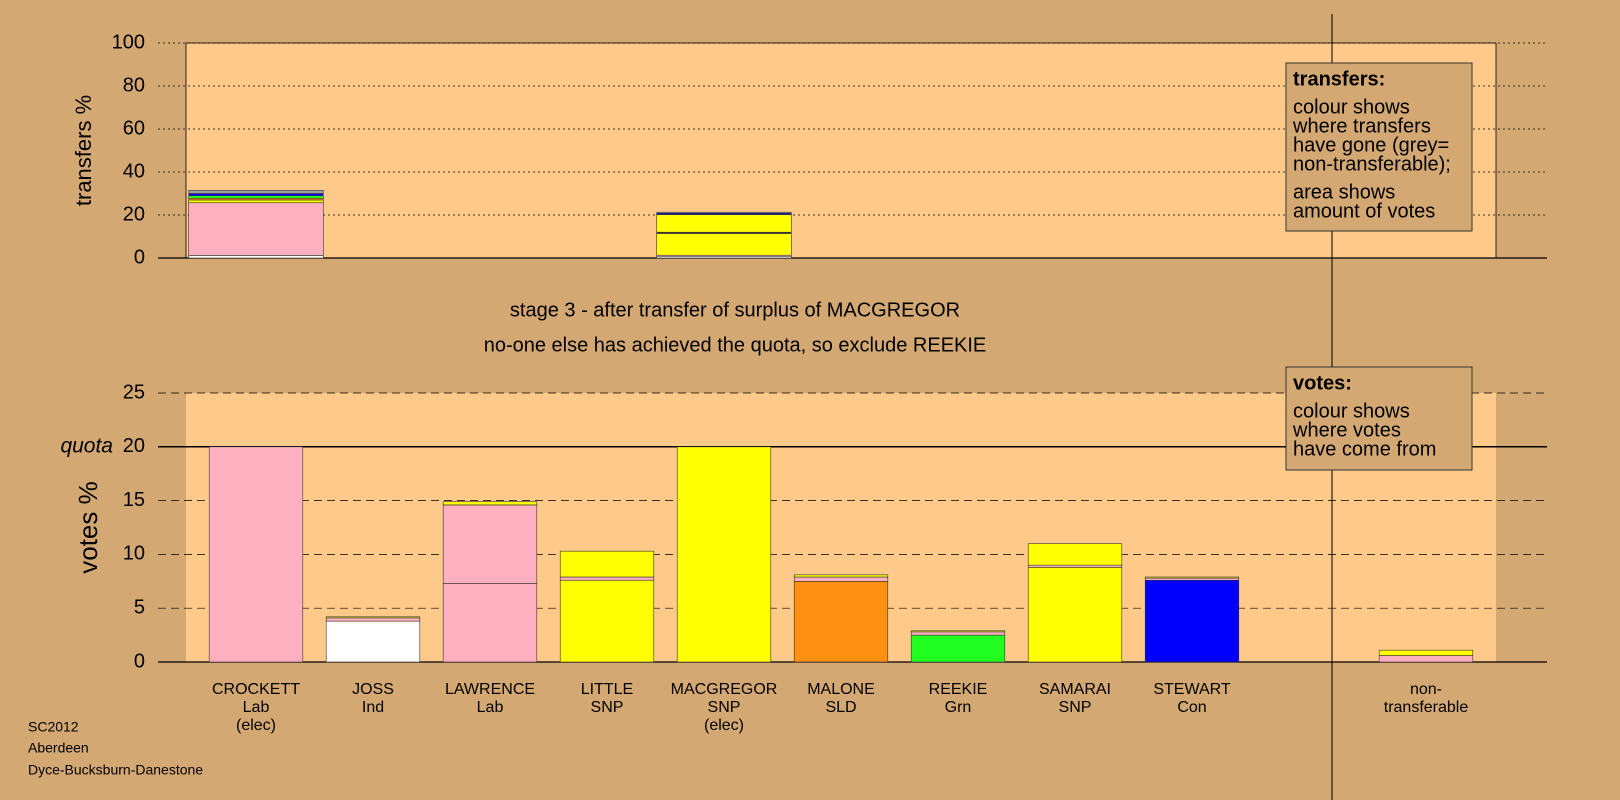 The image size is (1620, 800). I want to click on x-tick-label: SAMARAI, so click(1075, 689).